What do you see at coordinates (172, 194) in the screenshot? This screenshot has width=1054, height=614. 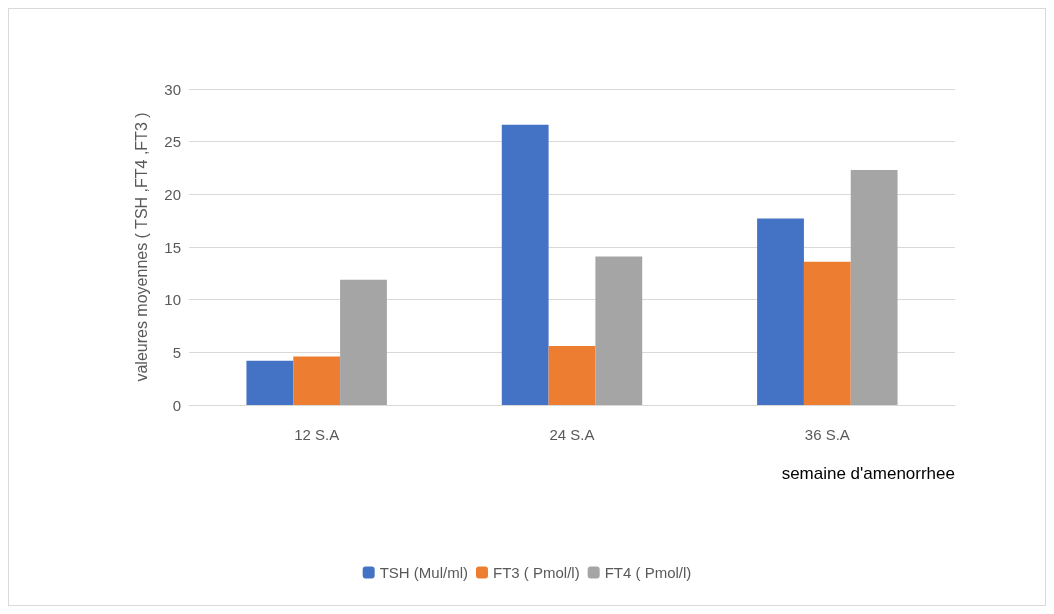 I see `y-tick-label: 20` at bounding box center [172, 194].